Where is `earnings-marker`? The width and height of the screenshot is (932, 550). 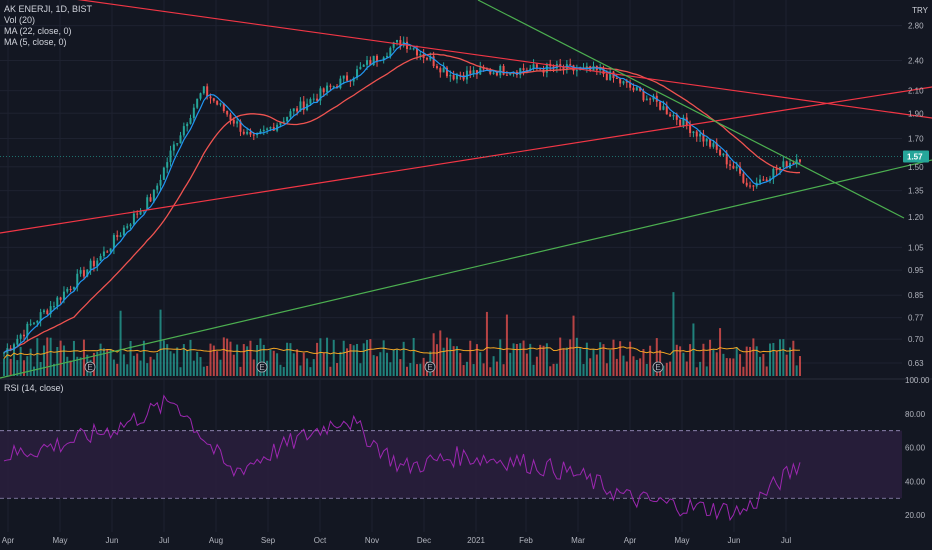 earnings-marker is located at coordinates (430, 367).